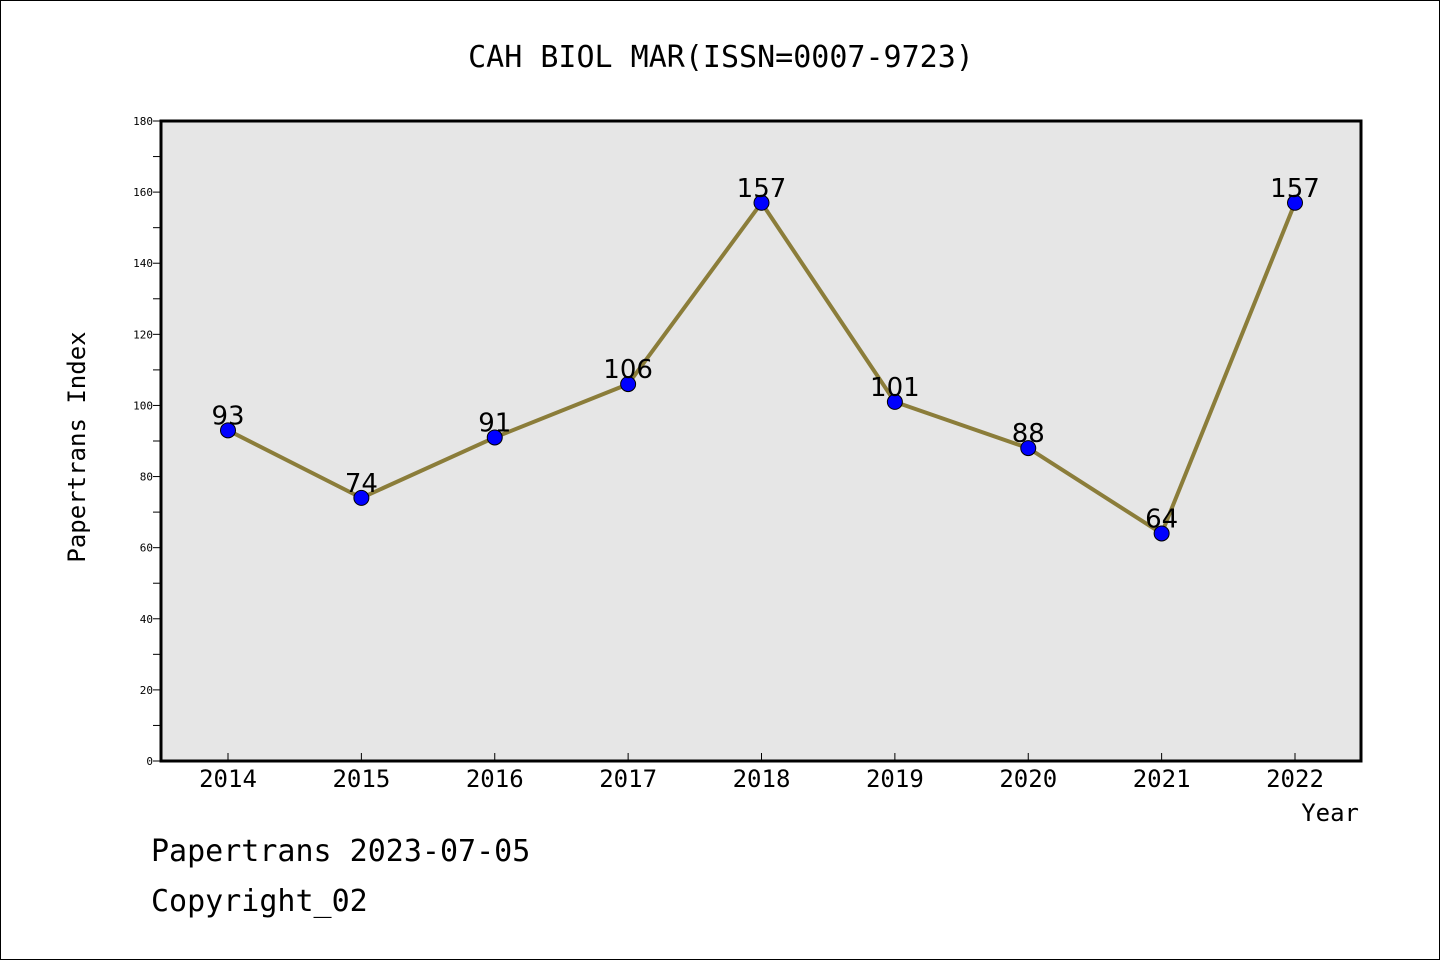  What do you see at coordinates (146, 619) in the screenshot?
I see `y-tick-label: 40` at bounding box center [146, 619].